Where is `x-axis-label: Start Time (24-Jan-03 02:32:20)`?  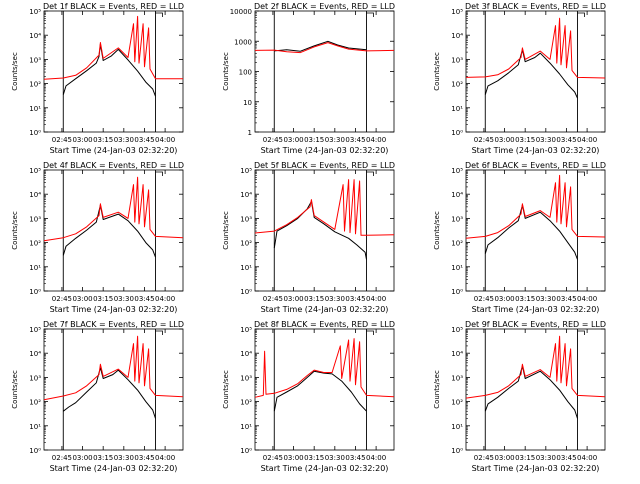 x-axis-label: Start Time (24-Jan-03 02:32:20) is located at coordinates (536, 468).